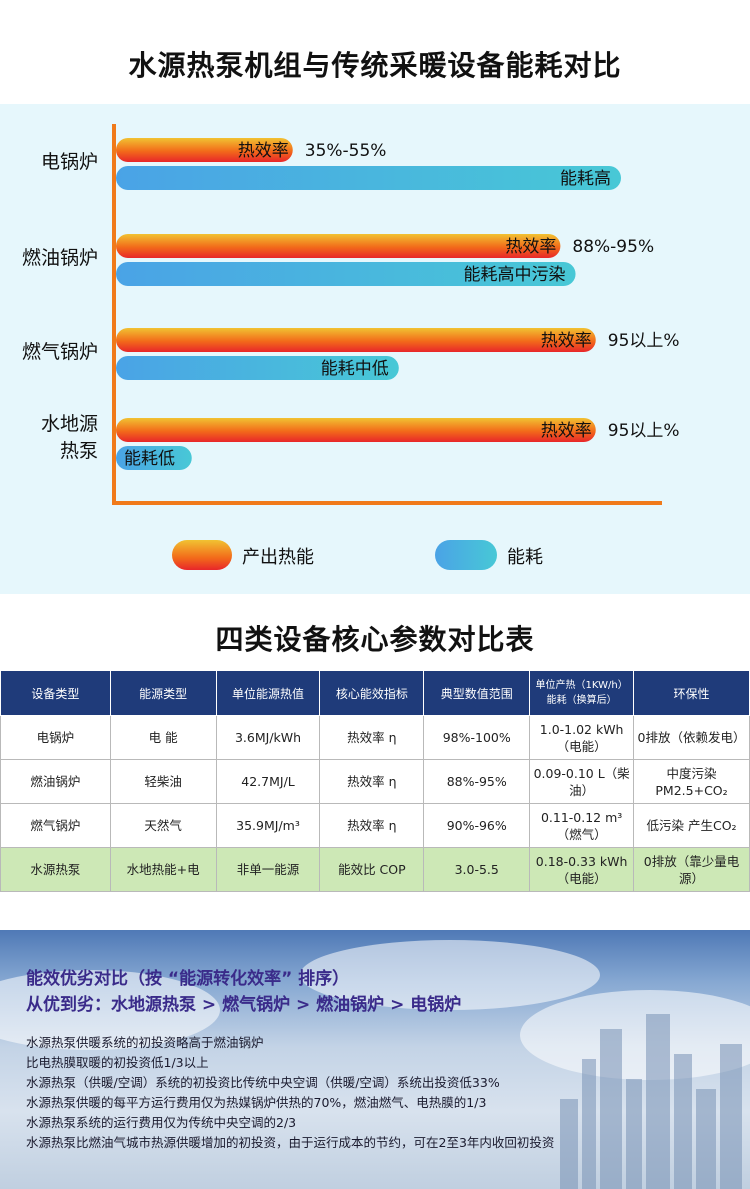 This screenshot has height=1189, width=750. Describe the element at coordinates (79, 451) in the screenshot. I see `category-label: 热泵` at that location.